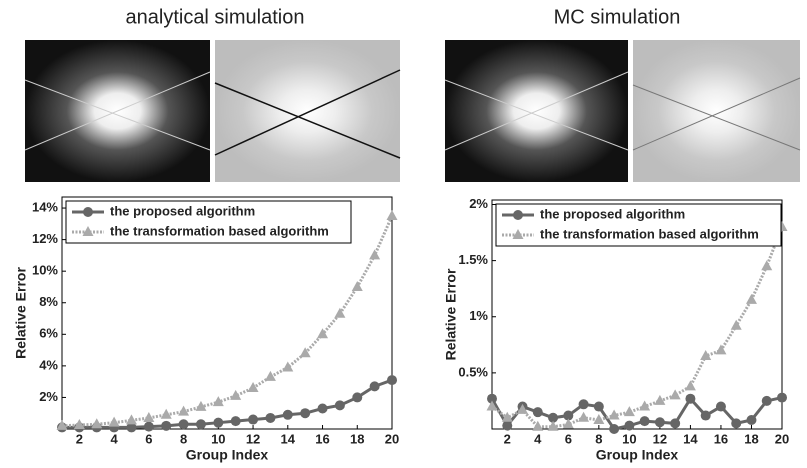  I want to click on y-tick-label: 12%, so click(45, 238).